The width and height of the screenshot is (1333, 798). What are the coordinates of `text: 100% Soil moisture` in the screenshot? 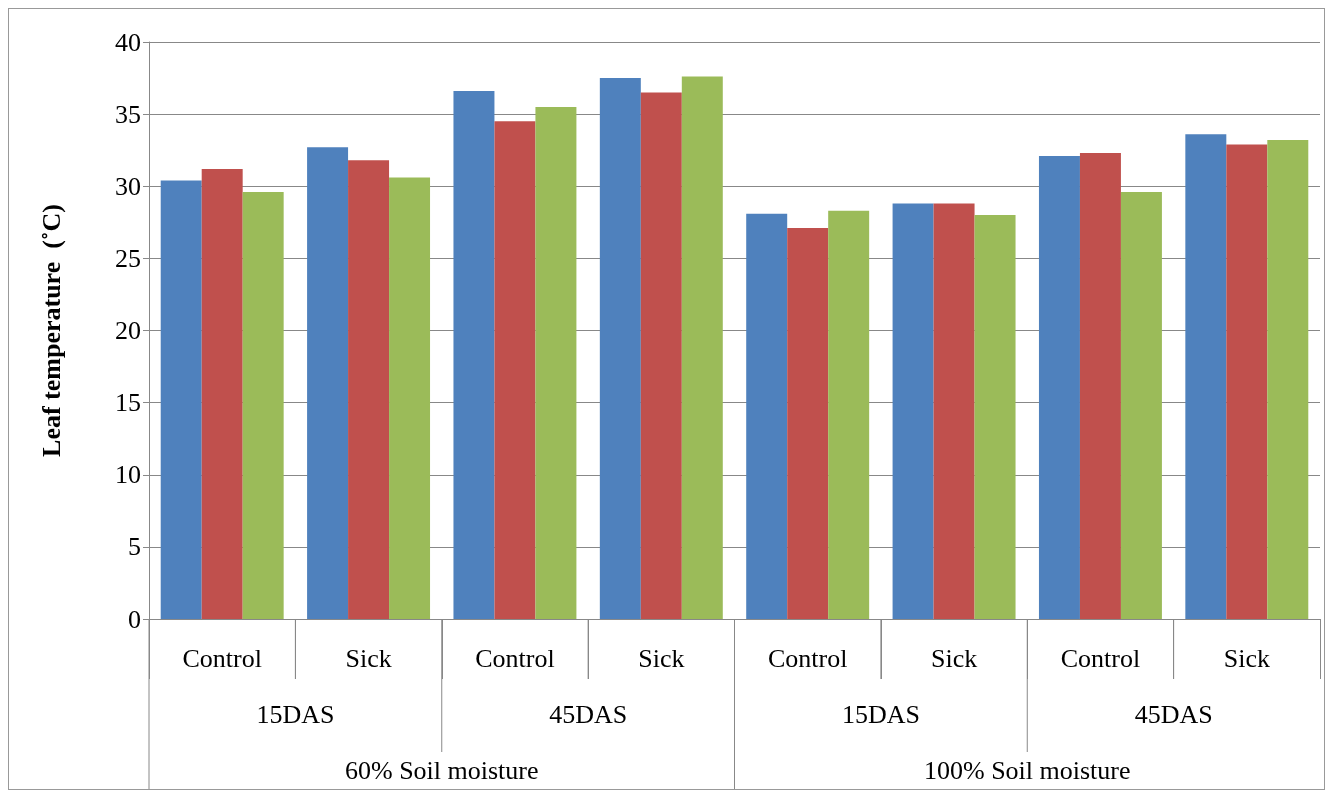 It's located at (1027, 770).